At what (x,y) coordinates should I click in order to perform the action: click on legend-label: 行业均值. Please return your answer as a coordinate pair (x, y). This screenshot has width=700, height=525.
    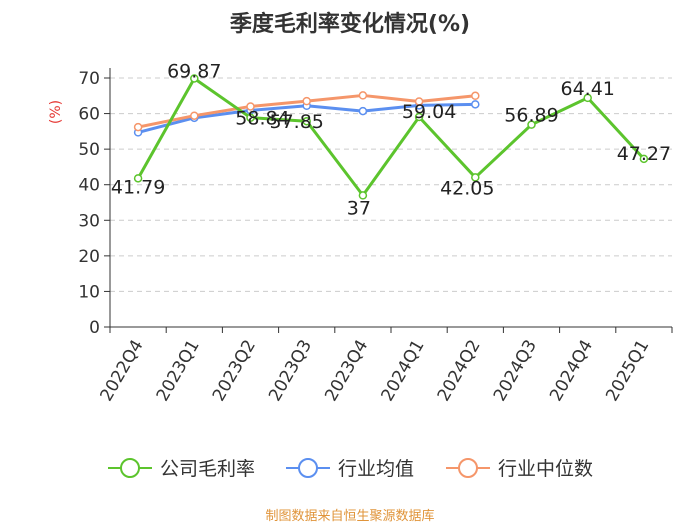
    Looking at the image, I should click on (376, 469).